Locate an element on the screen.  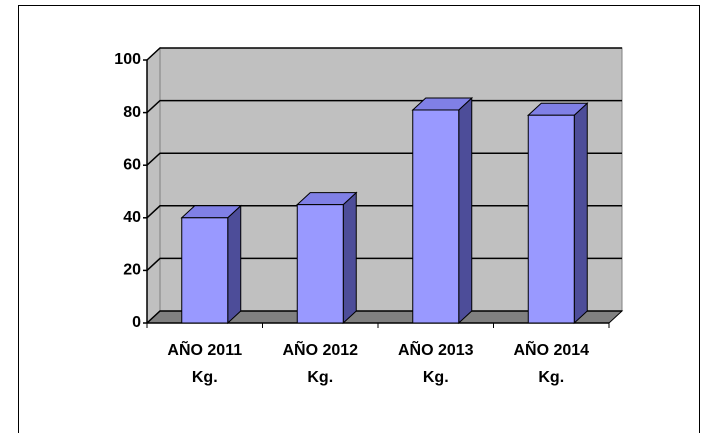
y-tick-label: 100 is located at coordinates (127, 59).